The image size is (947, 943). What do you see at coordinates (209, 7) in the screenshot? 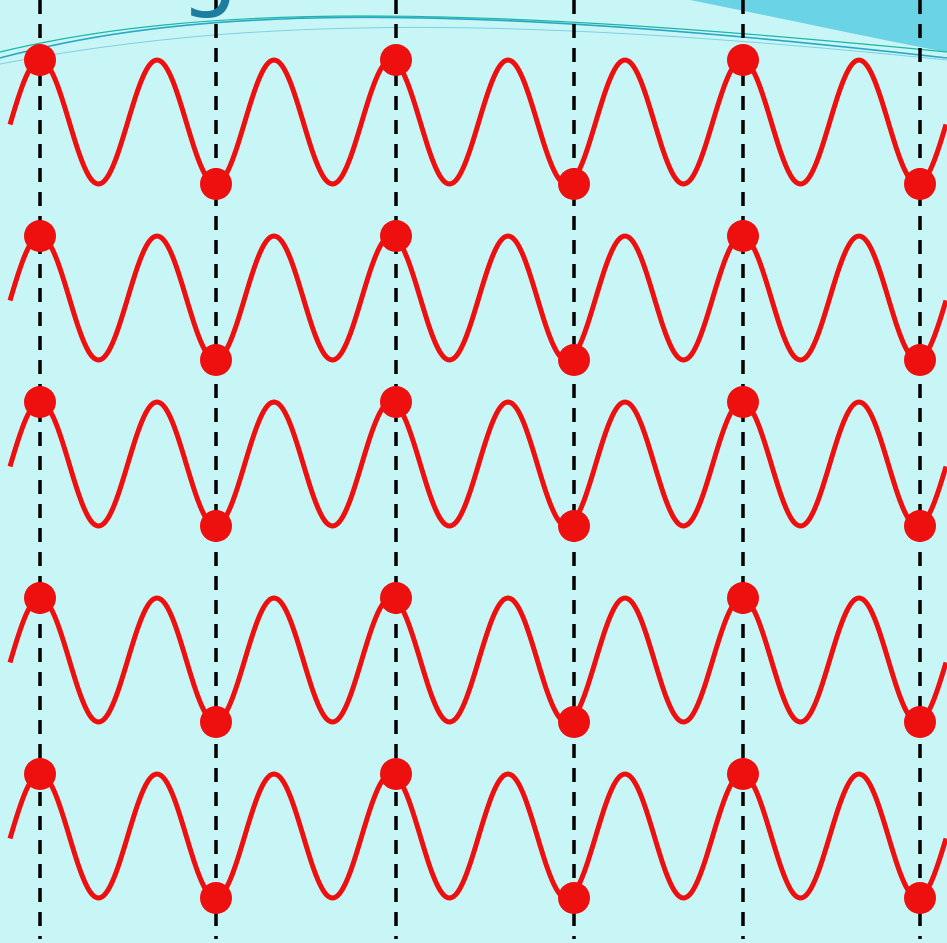
I see `slide-title-fragment: g` at bounding box center [209, 7].